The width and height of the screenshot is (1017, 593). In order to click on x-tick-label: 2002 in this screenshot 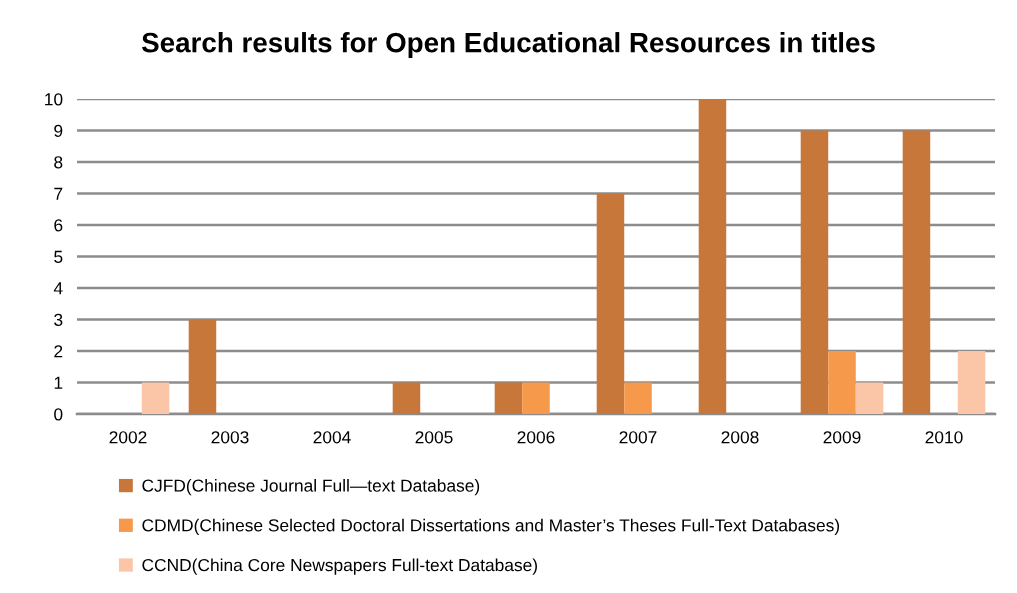, I will do `click(128, 437)`.